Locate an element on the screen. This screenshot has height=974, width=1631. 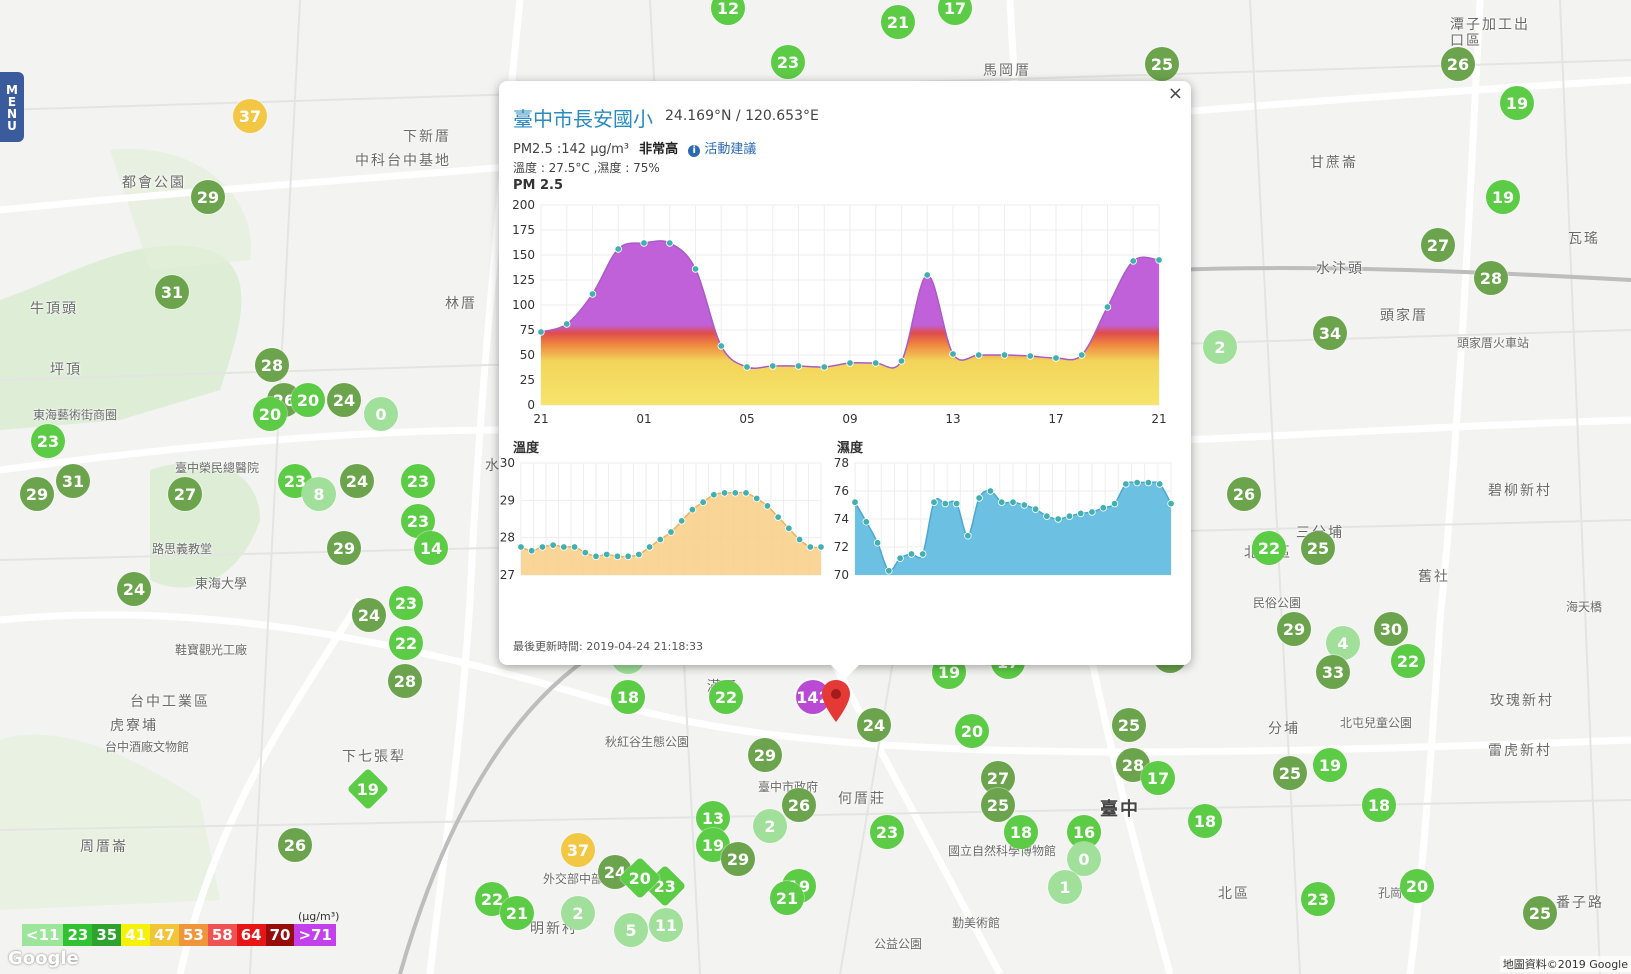
station-marker: 8 is located at coordinates (319, 494).